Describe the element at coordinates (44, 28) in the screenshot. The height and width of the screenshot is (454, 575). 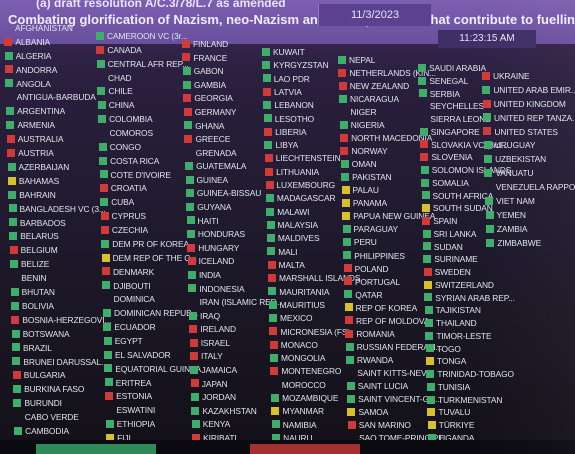
I see `country-name: AFGHANISTAN` at that location.